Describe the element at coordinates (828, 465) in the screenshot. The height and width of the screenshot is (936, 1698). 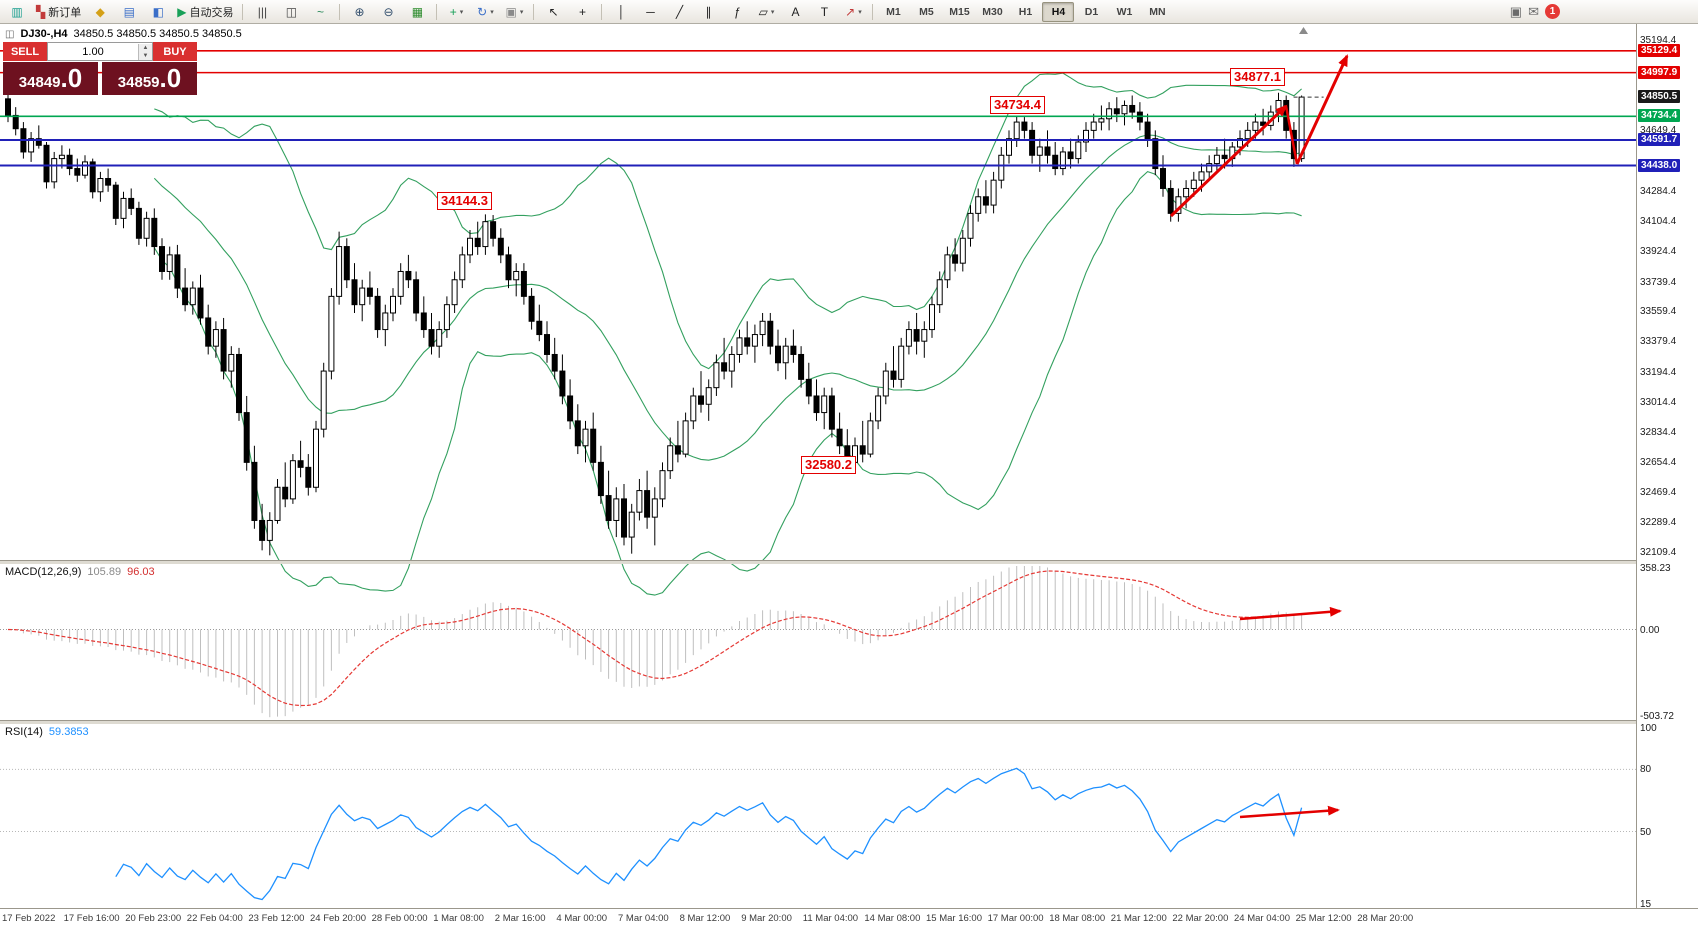
I see `price-annotation: 32580.2` at that location.